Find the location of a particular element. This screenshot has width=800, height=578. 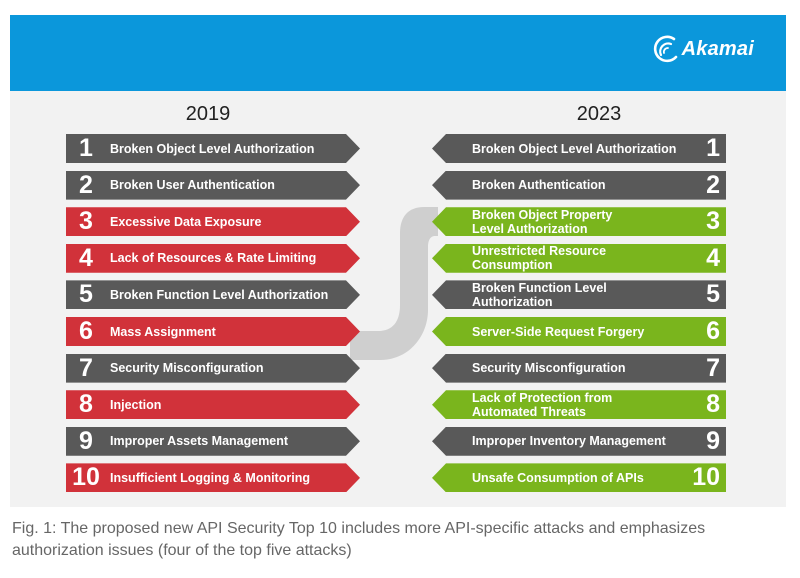

rank-label: Broken Authentication is located at coordinates (539, 185).